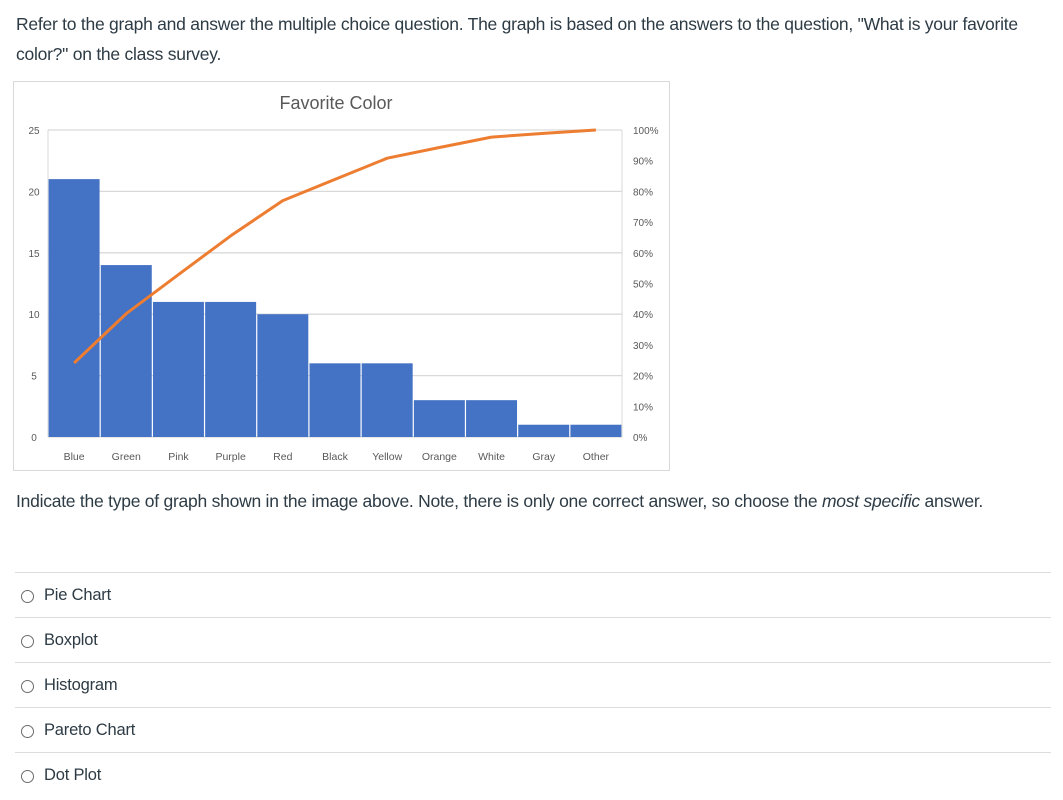 The width and height of the screenshot is (1063, 800). I want to click on question-emphasis: most specific, so click(870, 501).